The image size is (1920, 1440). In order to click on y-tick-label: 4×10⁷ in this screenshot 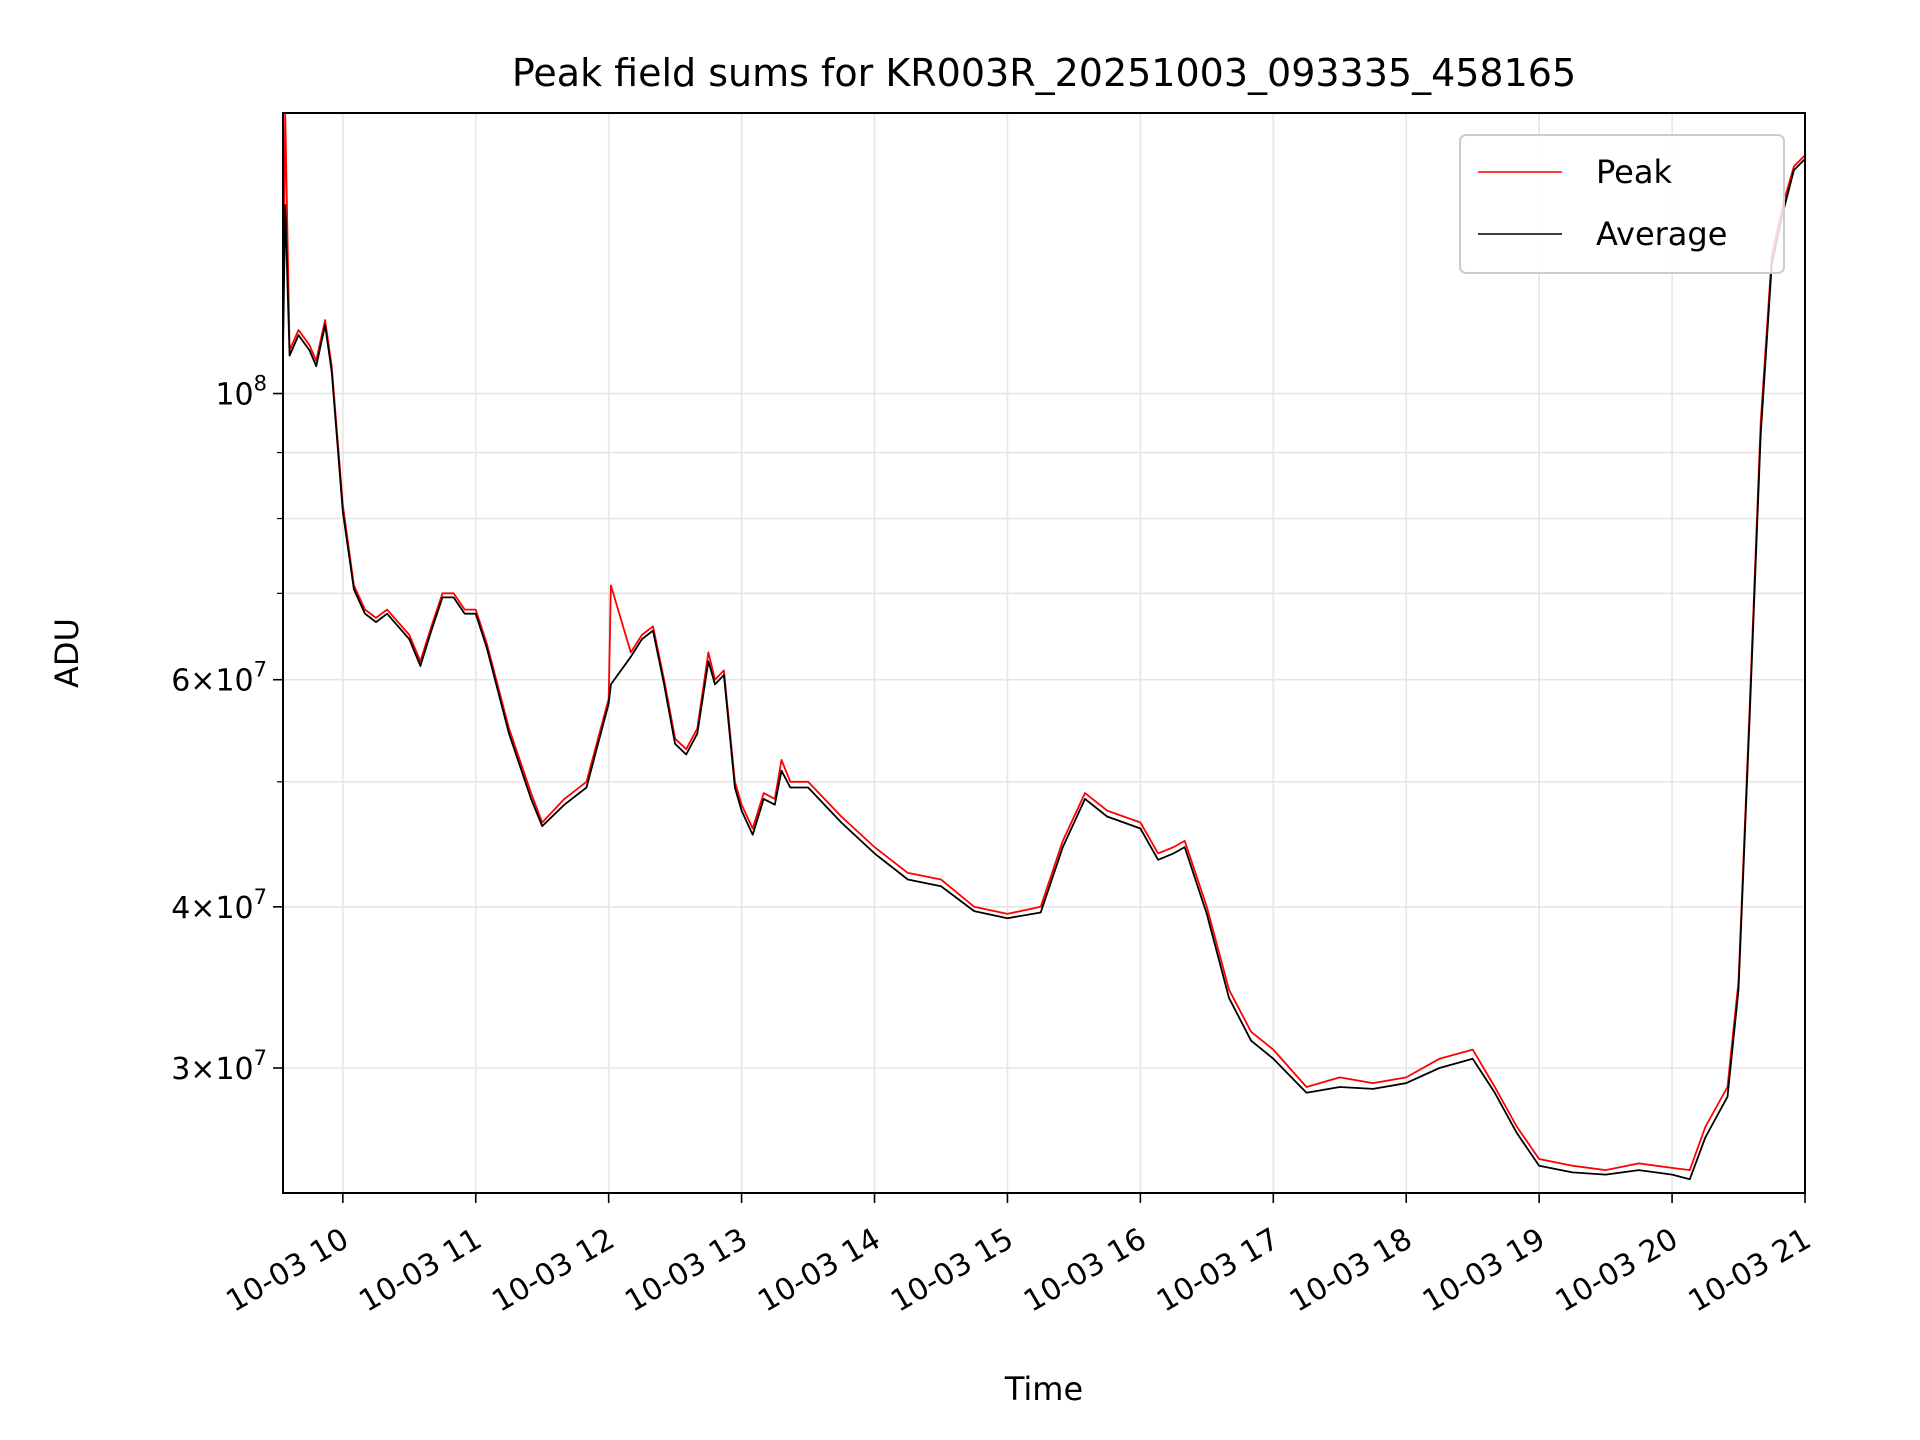, I will do `click(219, 905)`.